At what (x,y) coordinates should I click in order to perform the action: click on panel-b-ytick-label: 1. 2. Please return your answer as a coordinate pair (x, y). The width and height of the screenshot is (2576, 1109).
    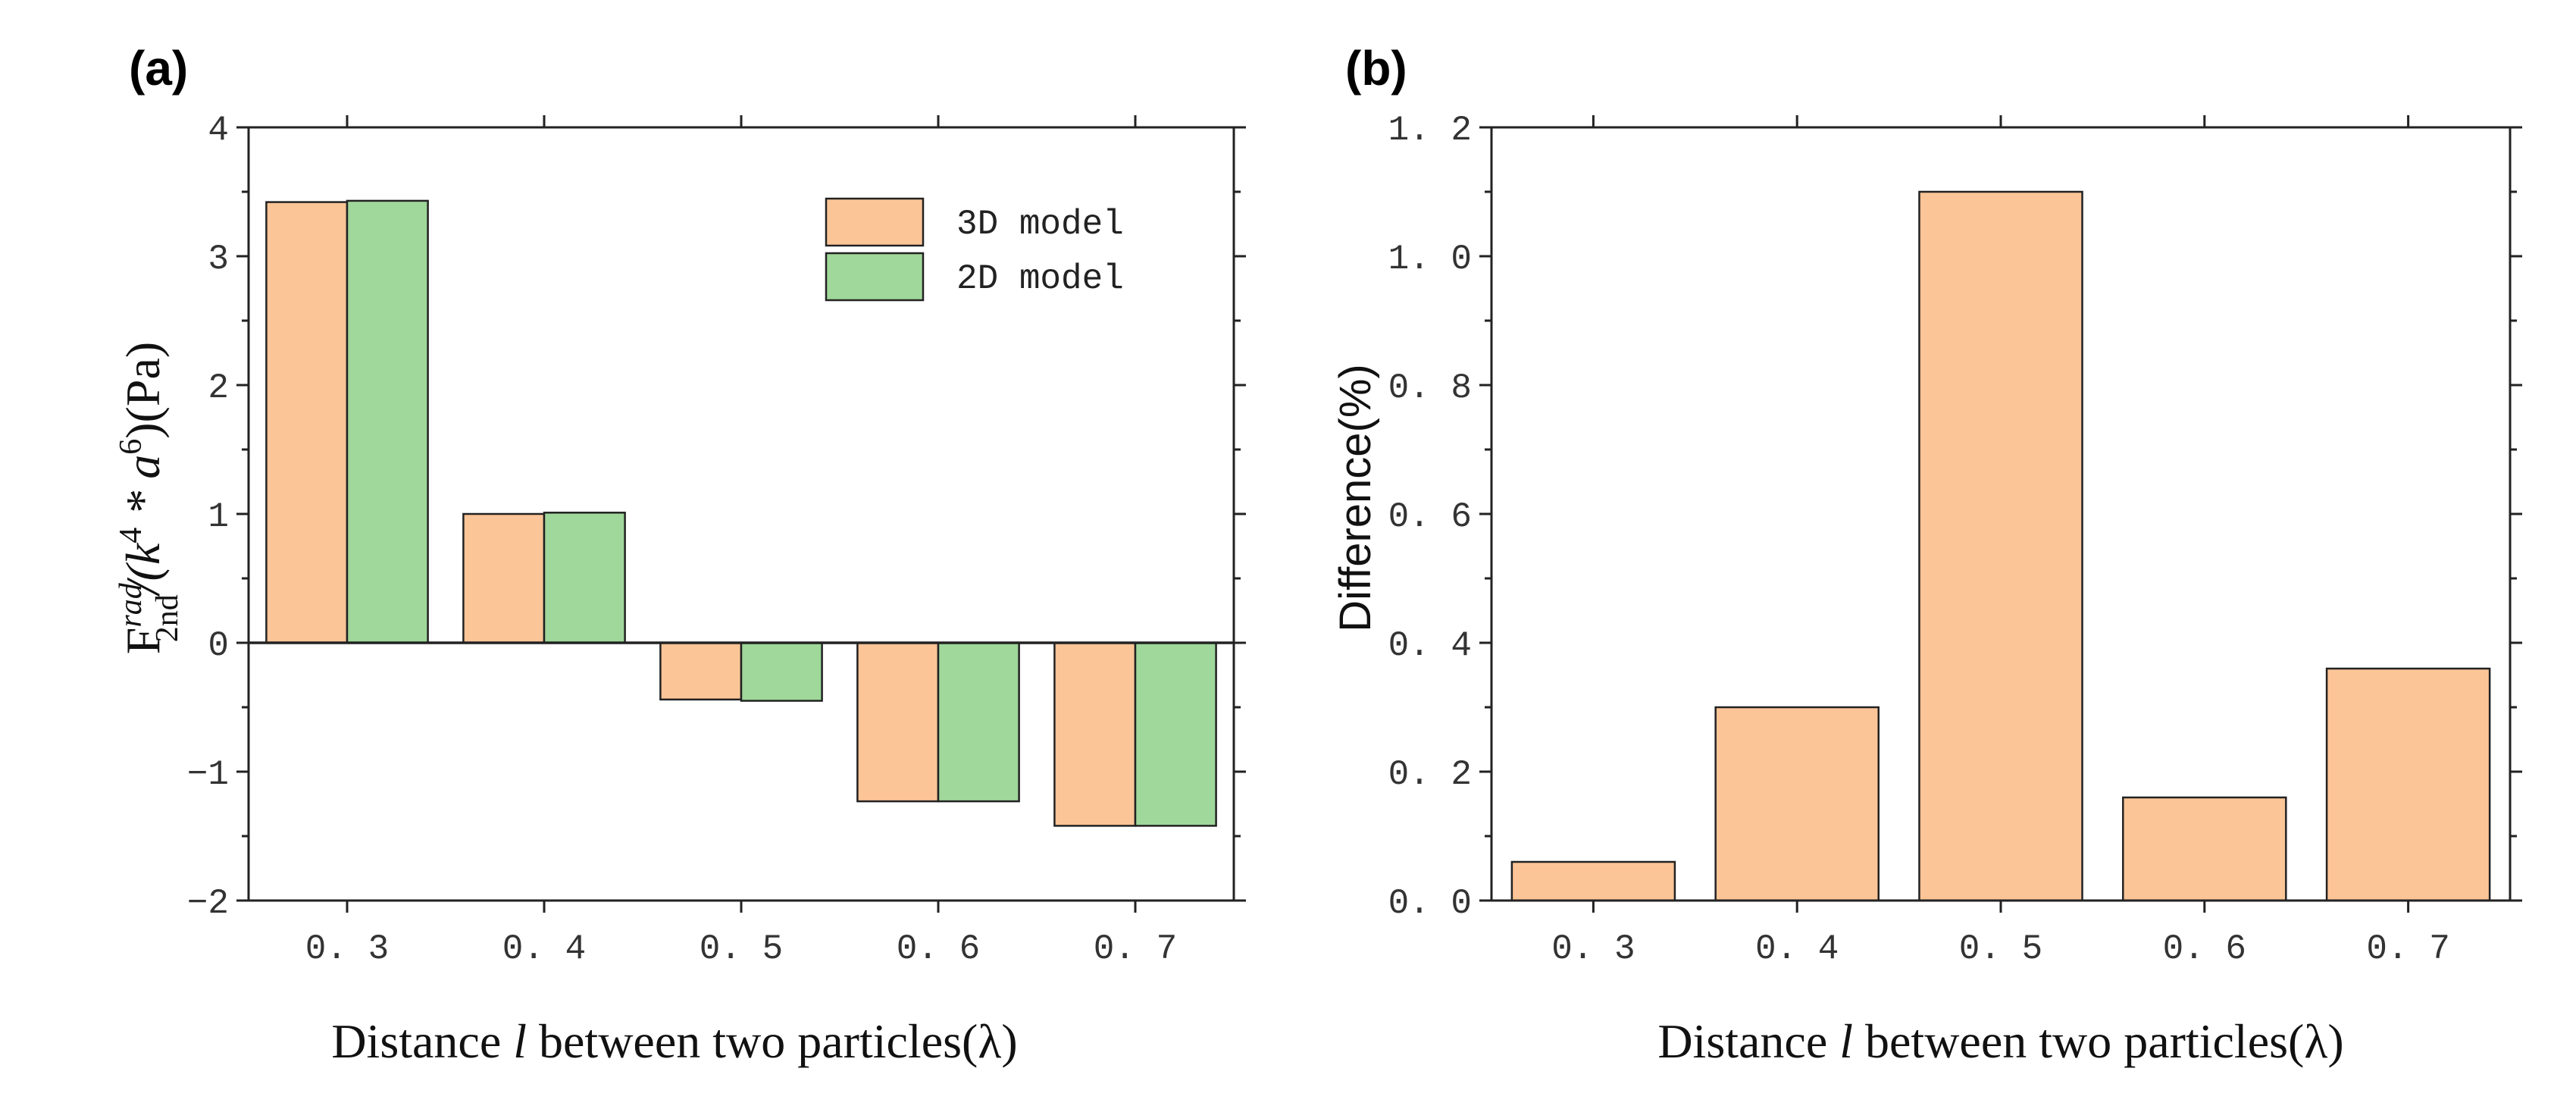
    Looking at the image, I should click on (1430, 130).